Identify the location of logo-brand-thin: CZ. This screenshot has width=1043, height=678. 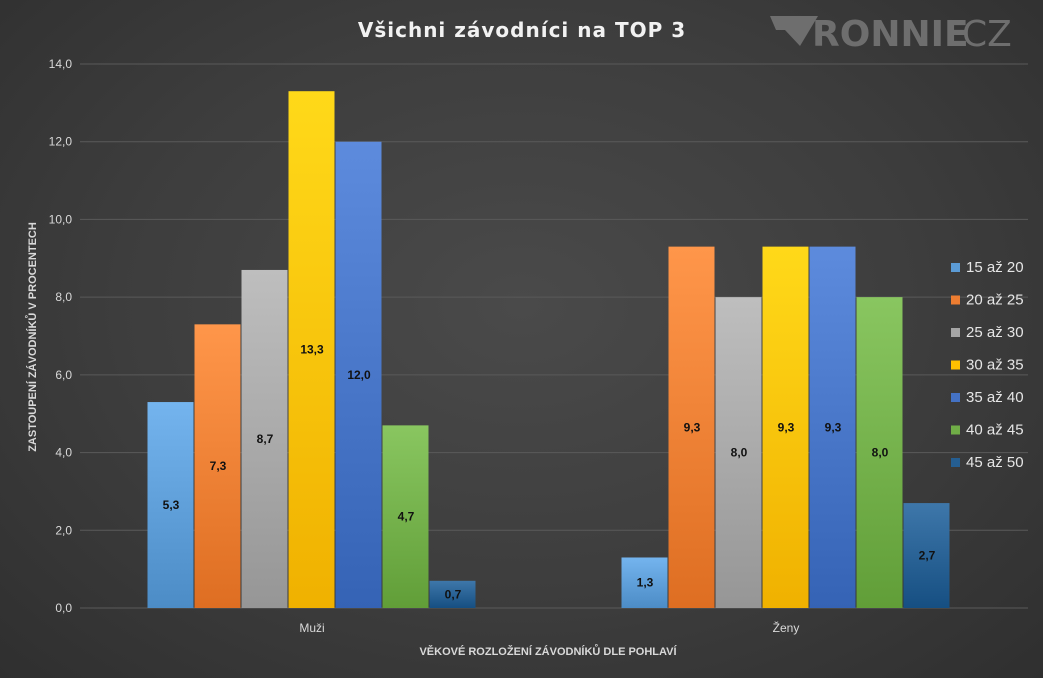
(987, 34).